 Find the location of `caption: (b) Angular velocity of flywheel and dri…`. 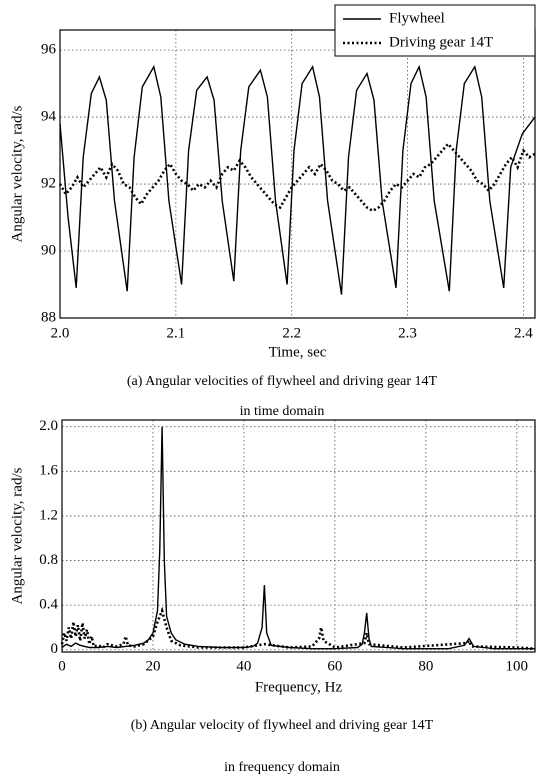

caption: (b) Angular velocity of flywheel and dri… is located at coordinates (282, 725).